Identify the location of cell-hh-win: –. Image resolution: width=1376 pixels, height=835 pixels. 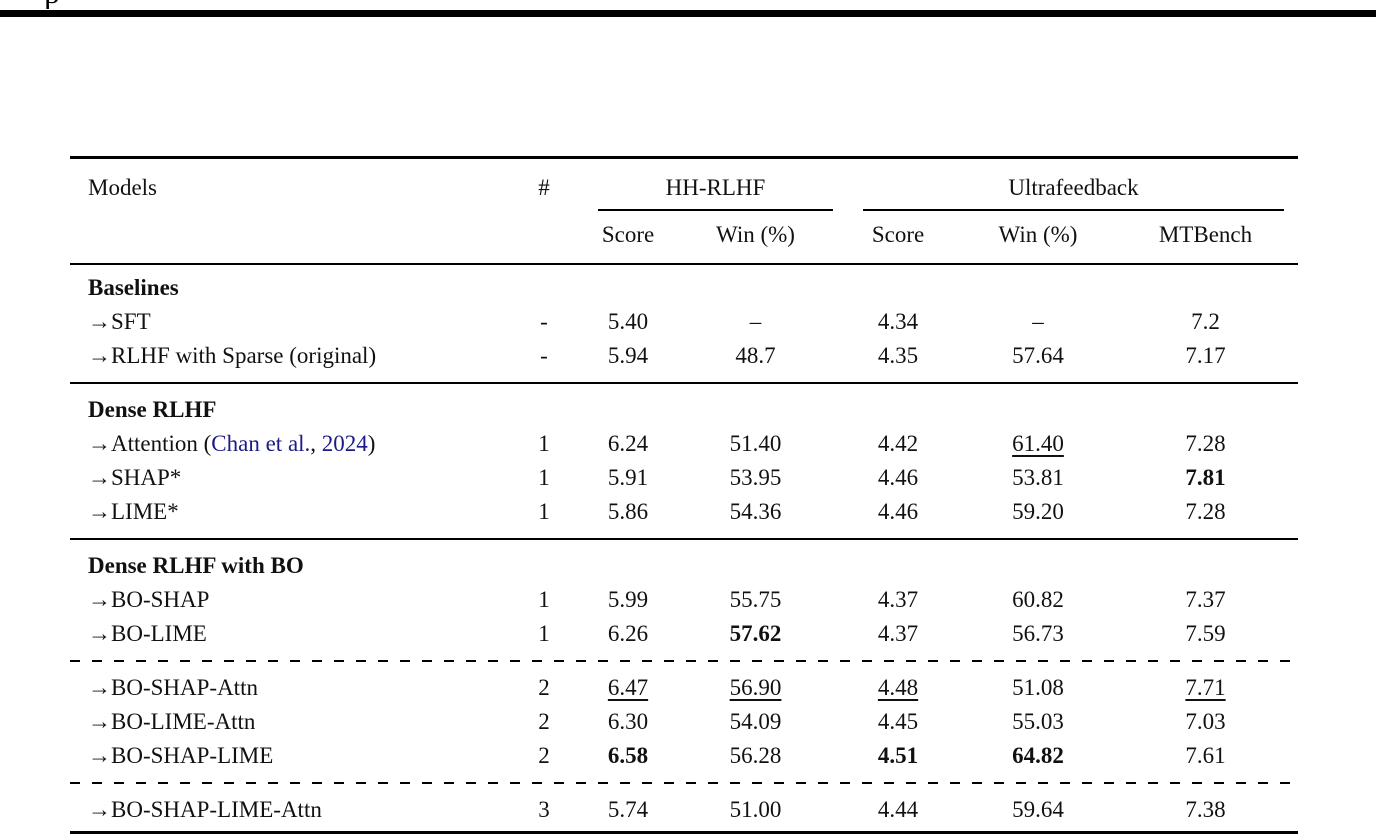
(755, 322).